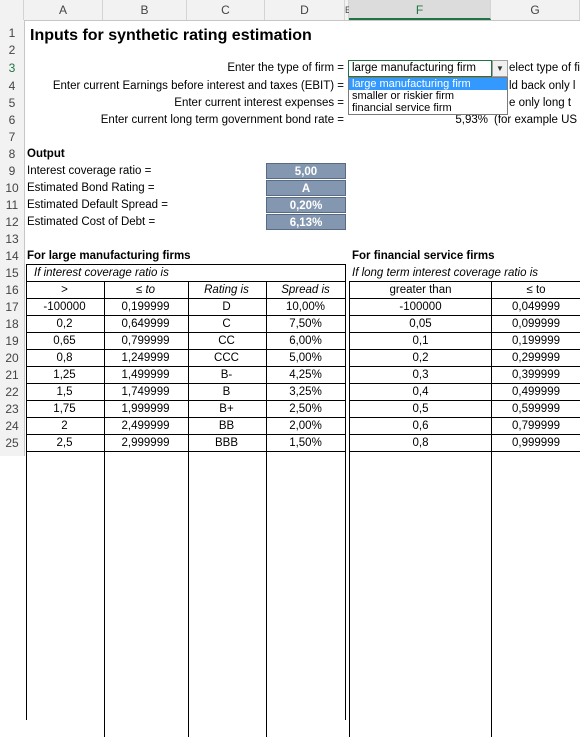 This screenshot has width=580, height=737. I want to click on select-all-corner, so click(12, 10).